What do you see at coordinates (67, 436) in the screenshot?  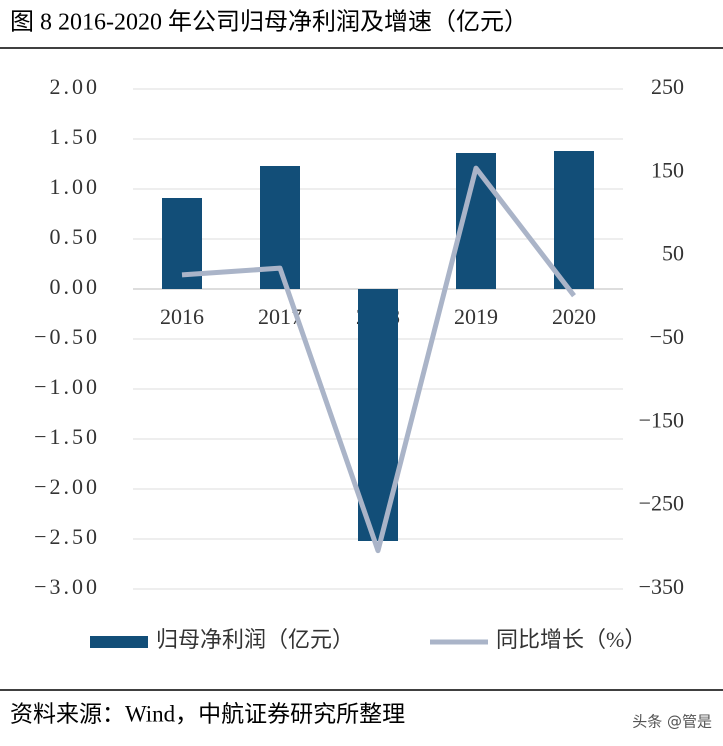 I see `y-tick-label: −1.50` at bounding box center [67, 436].